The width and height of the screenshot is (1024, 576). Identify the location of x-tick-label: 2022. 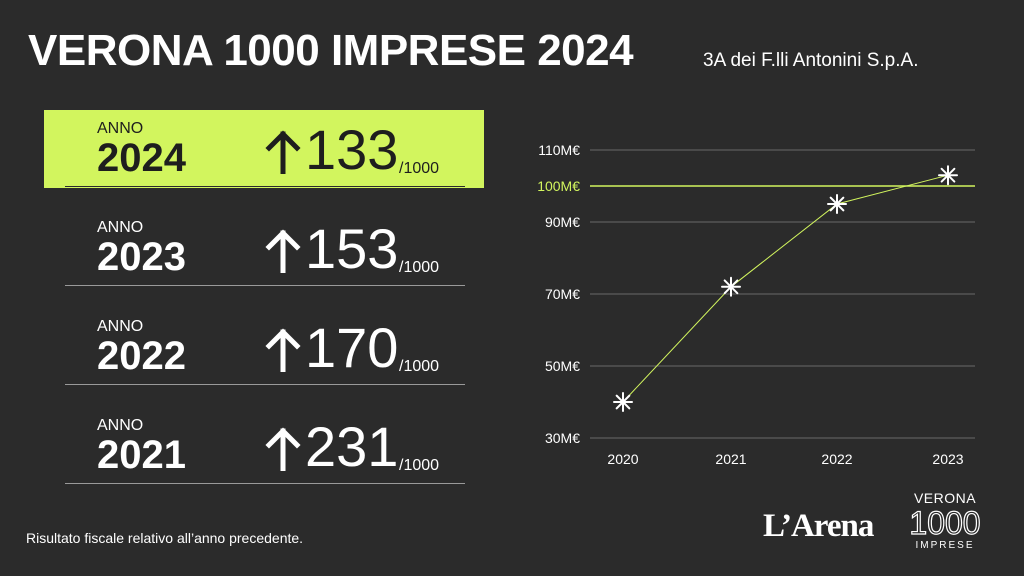
(836, 459).